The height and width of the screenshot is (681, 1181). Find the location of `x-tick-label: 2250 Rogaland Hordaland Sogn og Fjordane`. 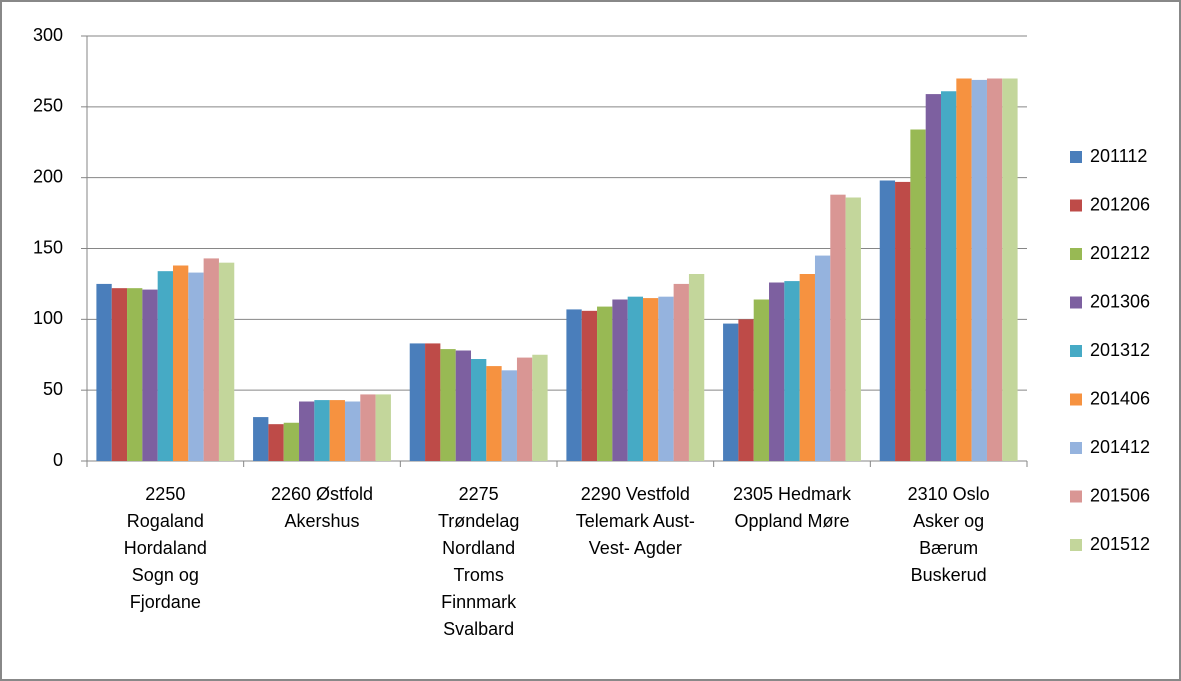

x-tick-label: 2250 Rogaland Hordaland Sogn og Fjordane is located at coordinates (165, 548).